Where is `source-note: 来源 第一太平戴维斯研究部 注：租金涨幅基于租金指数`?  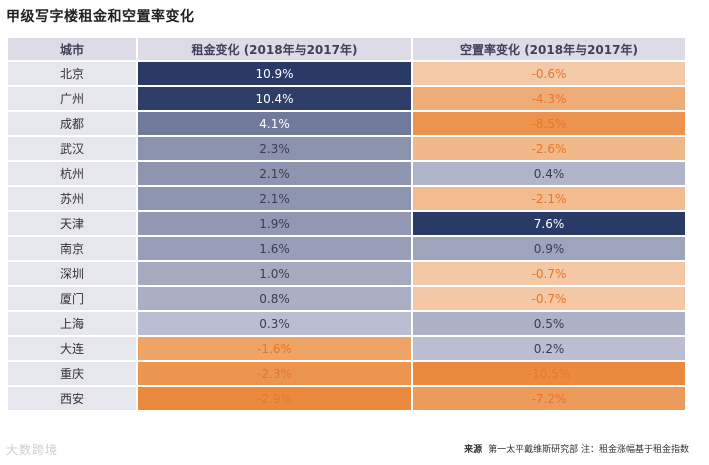
source-note: 来源 第一太平戴维斯研究部 注：租金涨幅基于租金指数 is located at coordinates (576, 448).